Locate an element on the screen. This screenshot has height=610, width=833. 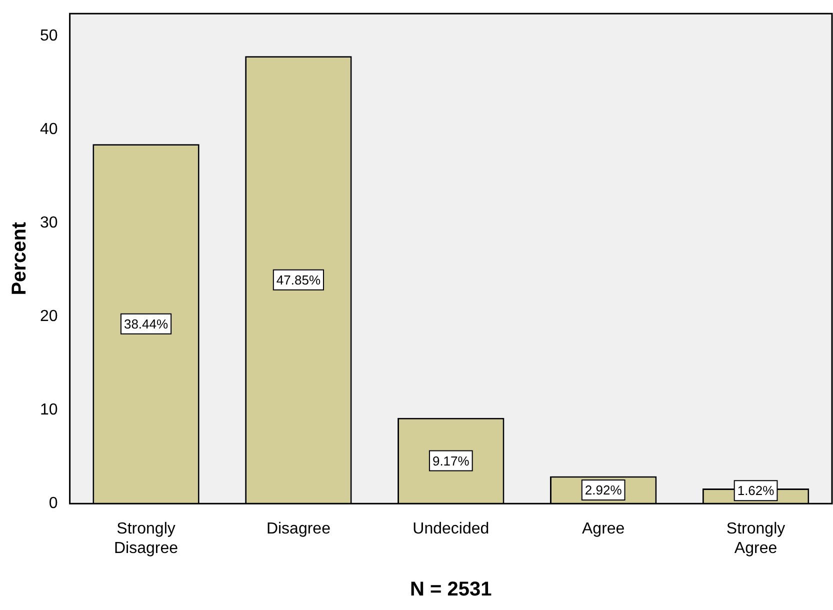
y-tick-label: 0 is located at coordinates (53, 503).